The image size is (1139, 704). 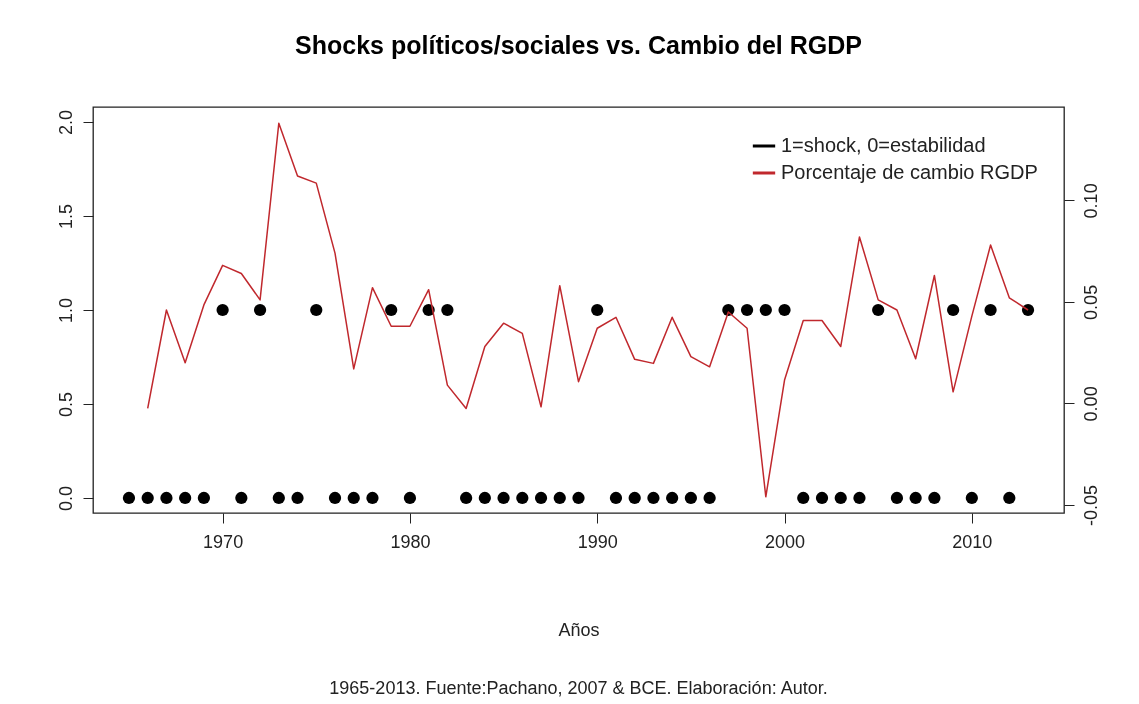 What do you see at coordinates (65, 498) in the screenshot?
I see `y-tick-label: 0.0` at bounding box center [65, 498].